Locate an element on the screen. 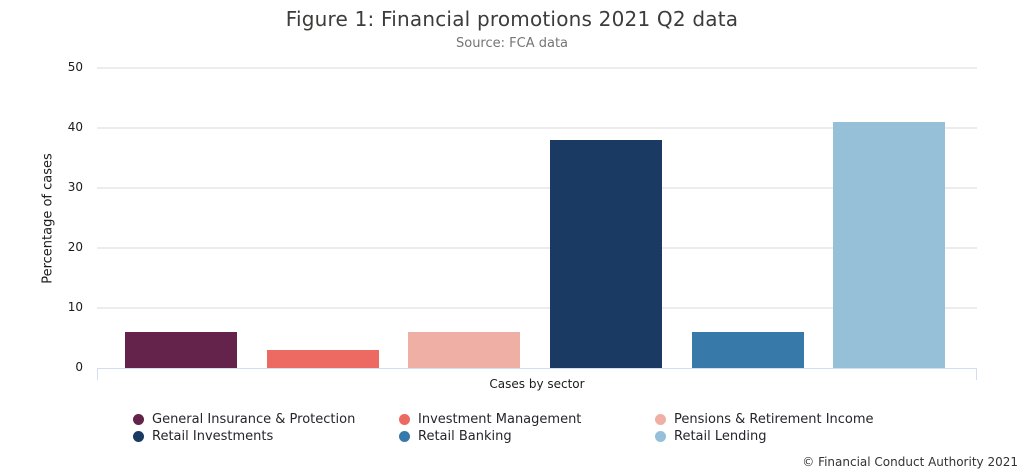  y-tick-label-50: 50 is located at coordinates (75, 67).